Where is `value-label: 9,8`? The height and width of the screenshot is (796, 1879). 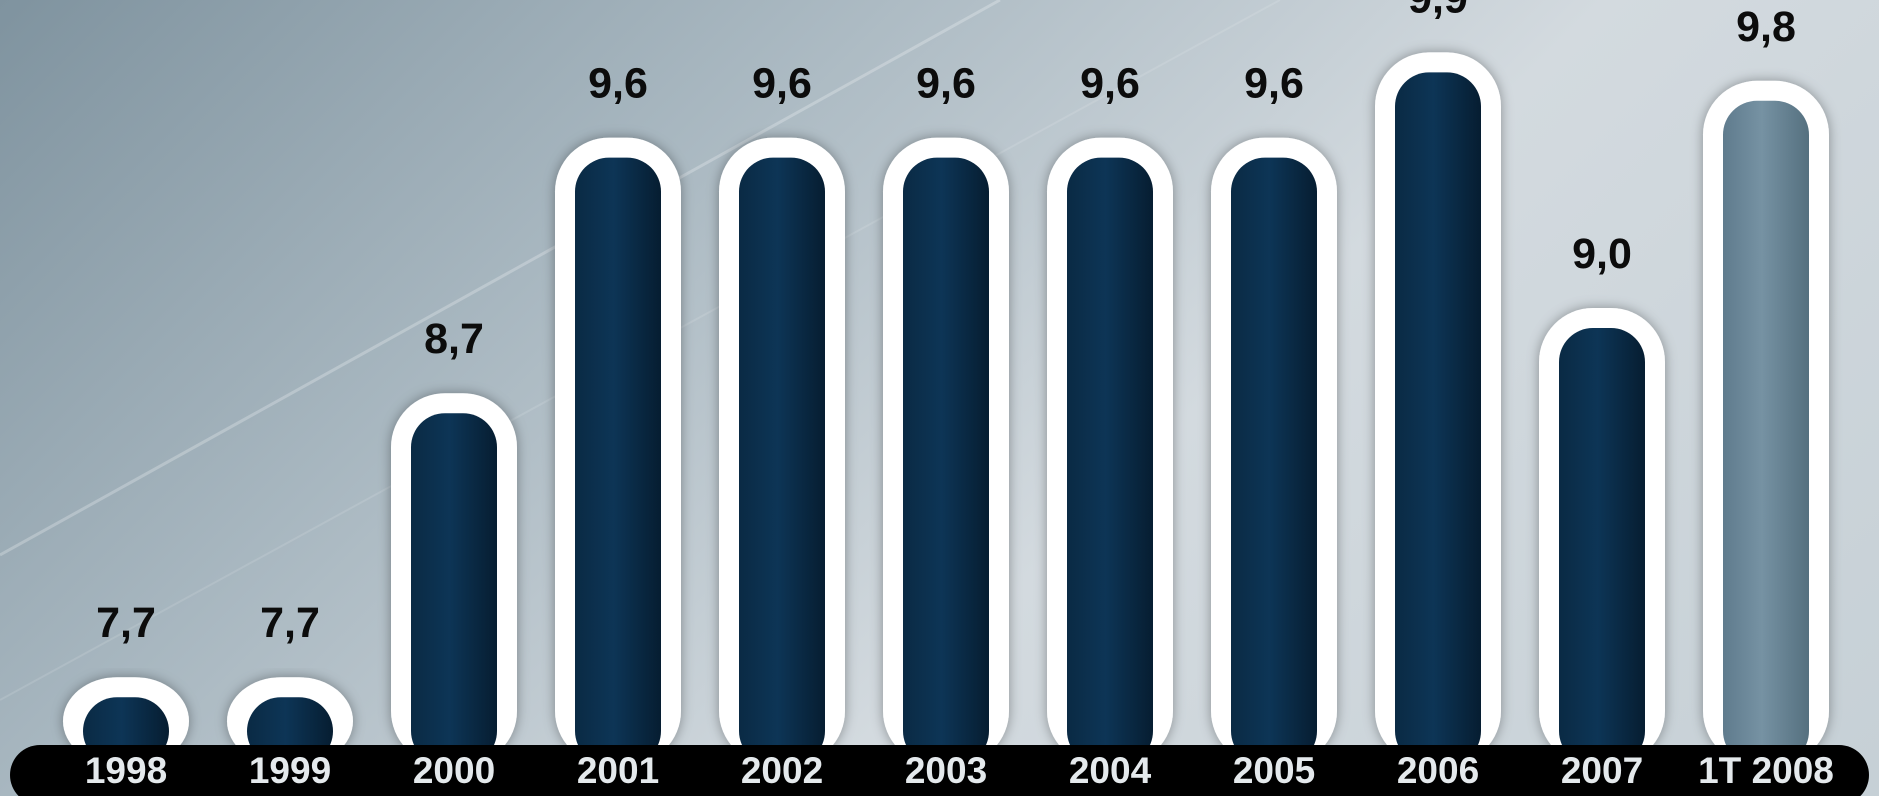 value-label: 9,8 is located at coordinates (1766, 27).